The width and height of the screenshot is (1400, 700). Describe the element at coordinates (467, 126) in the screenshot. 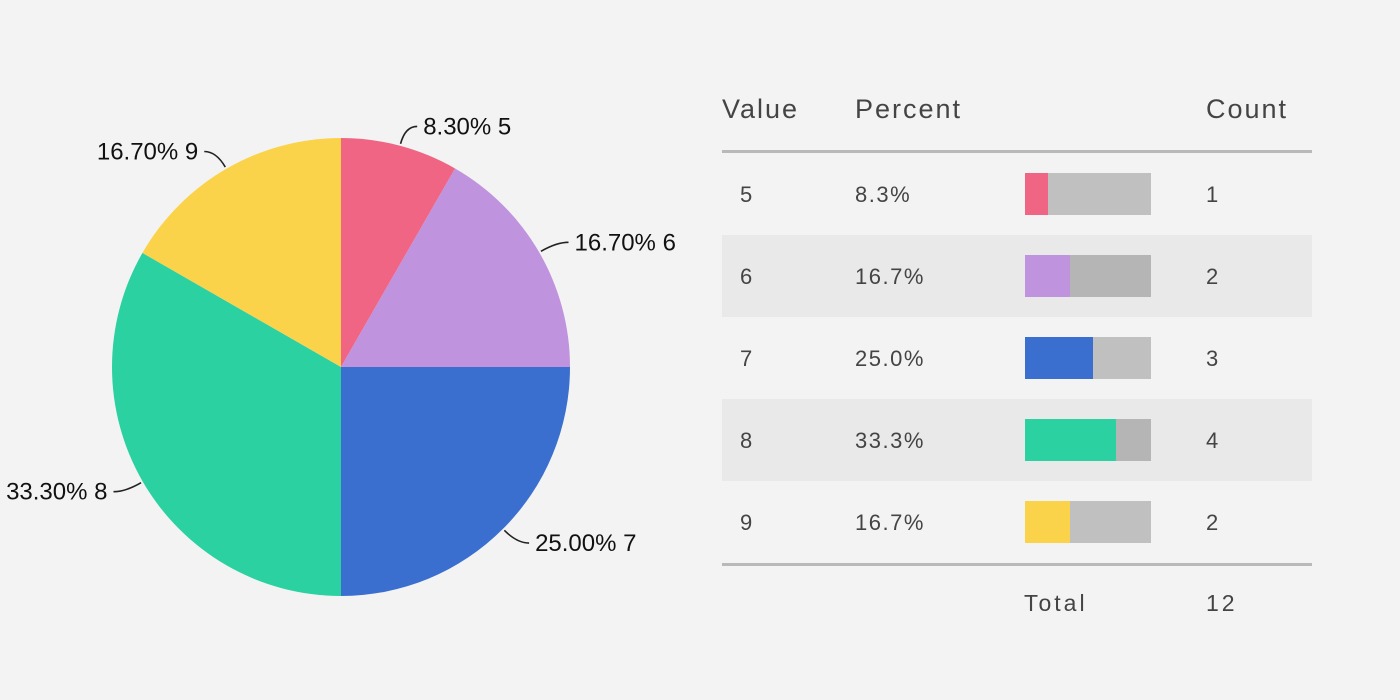

I see `pie-label-5: 8.30% 5` at that location.